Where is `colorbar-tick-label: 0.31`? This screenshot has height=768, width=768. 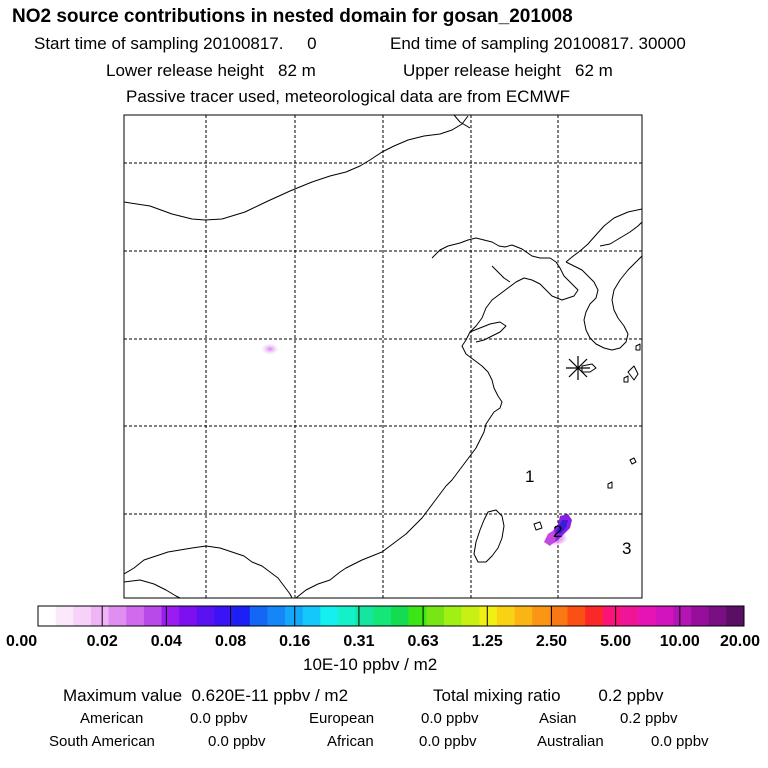 colorbar-tick-label: 0.31 is located at coordinates (358, 641).